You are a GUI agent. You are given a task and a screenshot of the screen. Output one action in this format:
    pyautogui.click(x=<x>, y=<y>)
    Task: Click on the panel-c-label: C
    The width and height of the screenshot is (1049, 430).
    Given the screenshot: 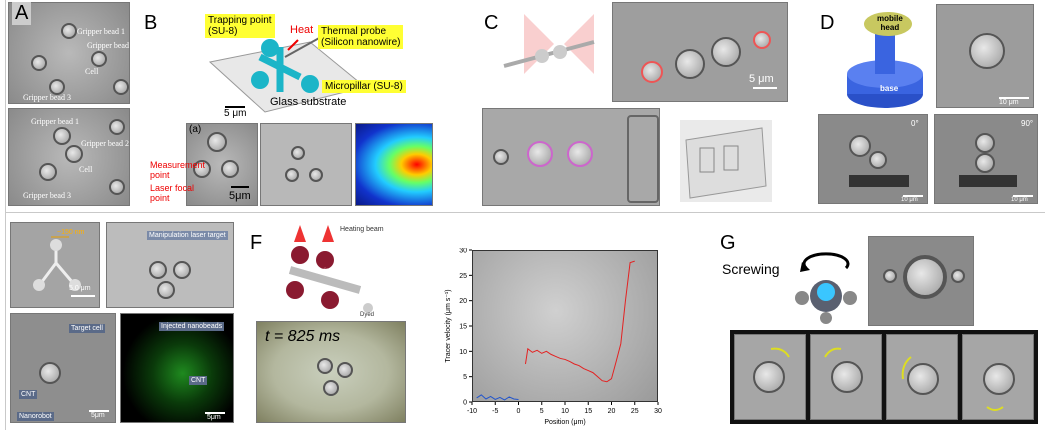 What is the action you would take?
    pyautogui.click(x=491, y=23)
    